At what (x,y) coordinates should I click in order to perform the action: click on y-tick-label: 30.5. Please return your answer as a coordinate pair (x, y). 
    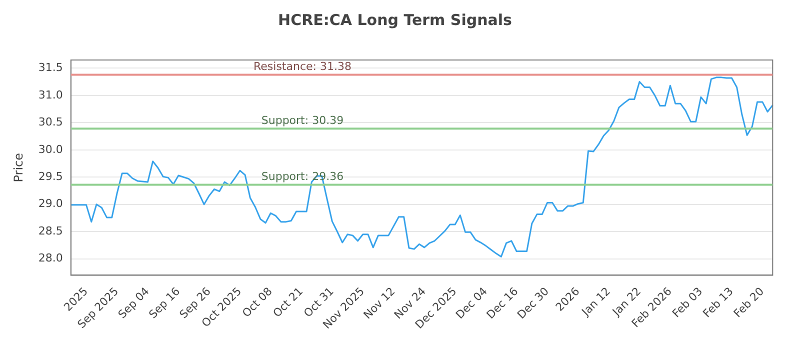
    Looking at the image, I should click on (50, 122).